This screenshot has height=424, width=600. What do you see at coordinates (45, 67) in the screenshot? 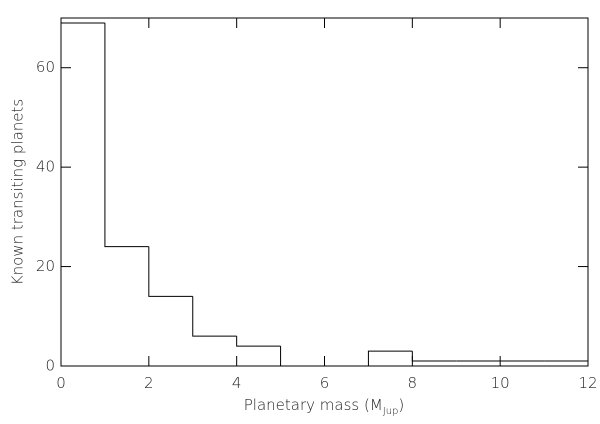
I see `y-tick-label: 60` at bounding box center [45, 67].